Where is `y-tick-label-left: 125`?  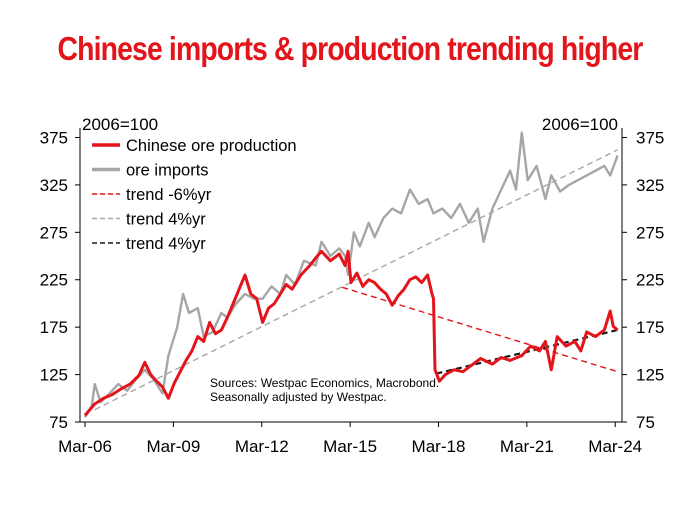 y-tick-label-left: 125 is located at coordinates (54, 375).